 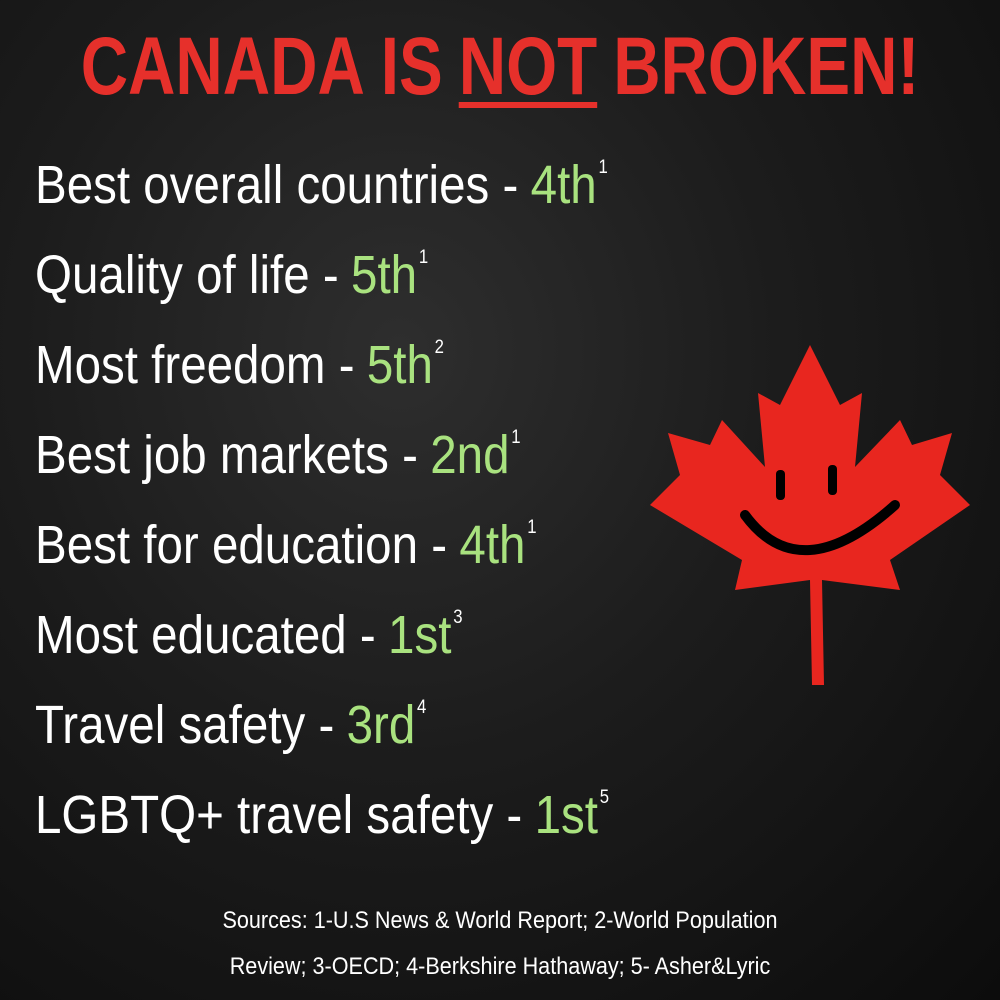 I want to click on title-part: CANADA IS, so click(x=261, y=66).